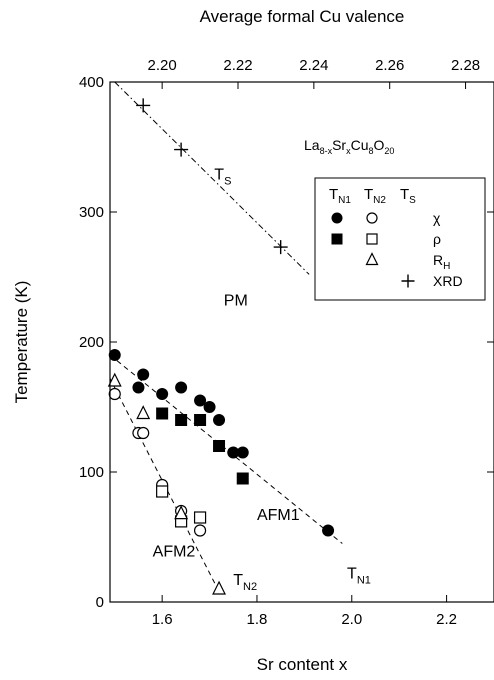 The width and height of the screenshot is (494, 680). I want to click on x-tick-label: 2.2, so click(446, 619).